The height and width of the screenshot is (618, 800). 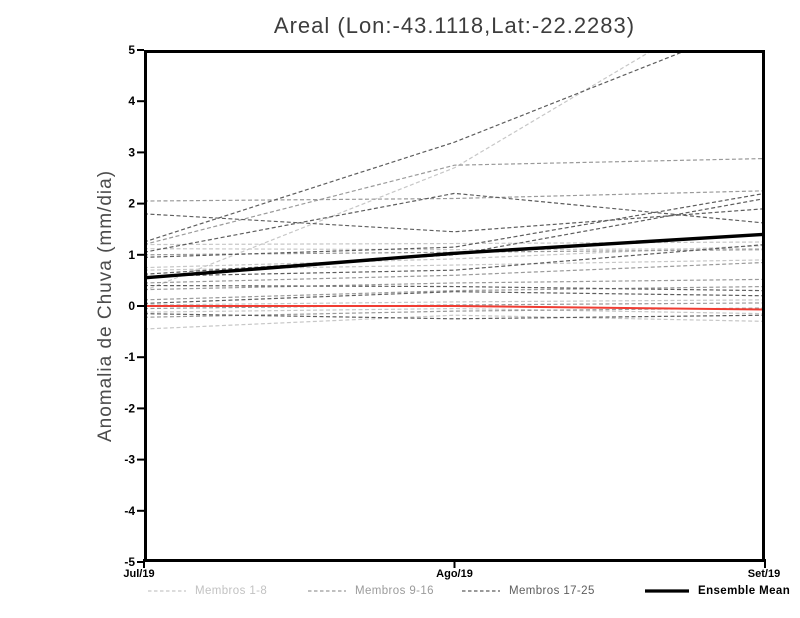 I want to click on y-tick-label: -3, so click(x=129, y=460).